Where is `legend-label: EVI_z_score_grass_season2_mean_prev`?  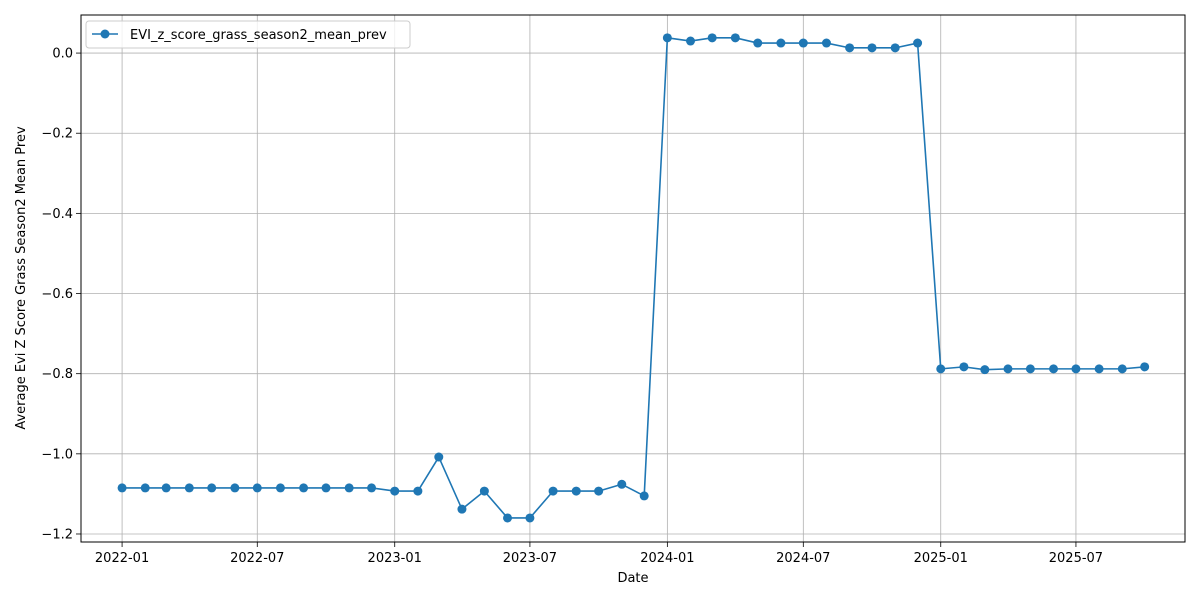
legend-label: EVI_z_score_grass_season2_mean_prev is located at coordinates (258, 35).